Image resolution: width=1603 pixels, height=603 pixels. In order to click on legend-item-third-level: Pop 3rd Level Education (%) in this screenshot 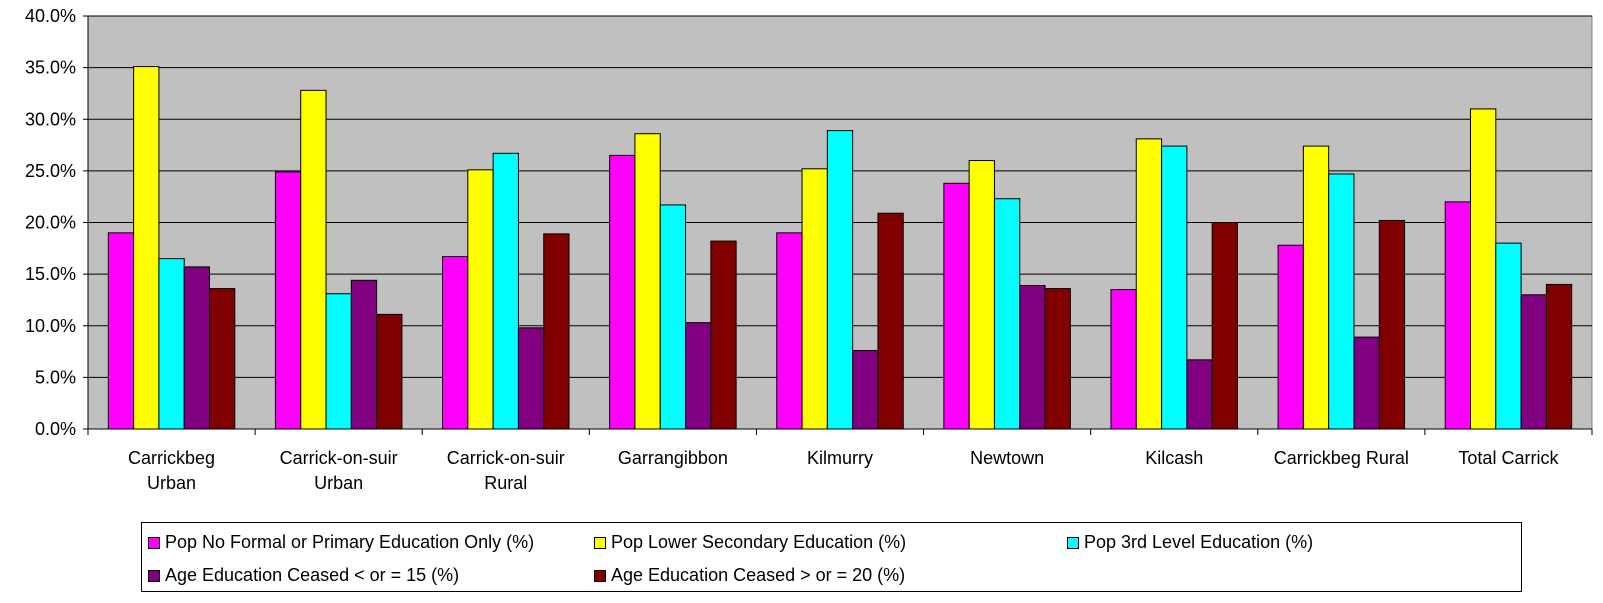, I will do `click(1190, 542)`.